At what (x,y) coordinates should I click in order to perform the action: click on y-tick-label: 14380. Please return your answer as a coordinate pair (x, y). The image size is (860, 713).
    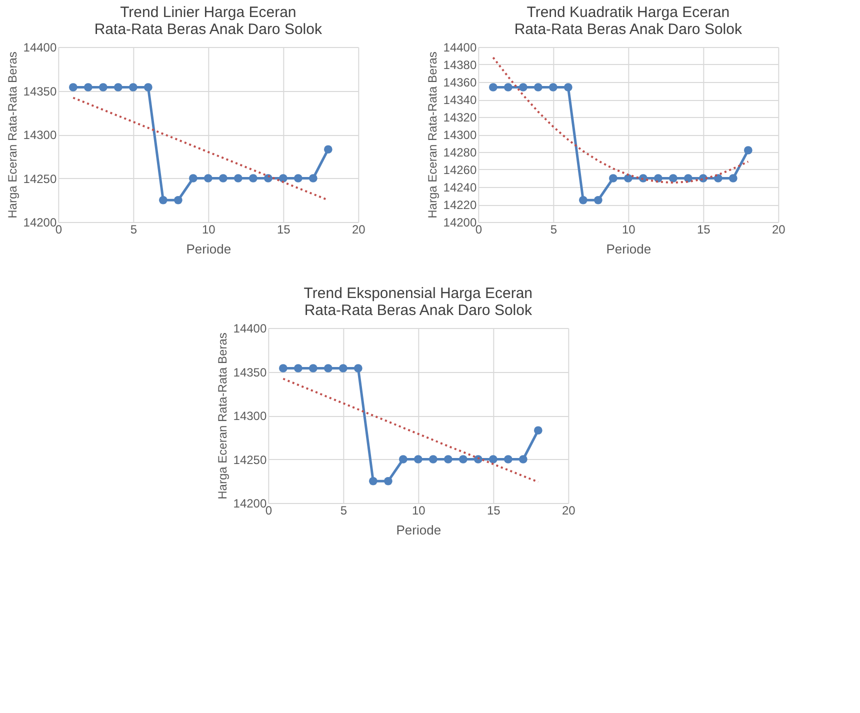
    Looking at the image, I should click on (460, 65).